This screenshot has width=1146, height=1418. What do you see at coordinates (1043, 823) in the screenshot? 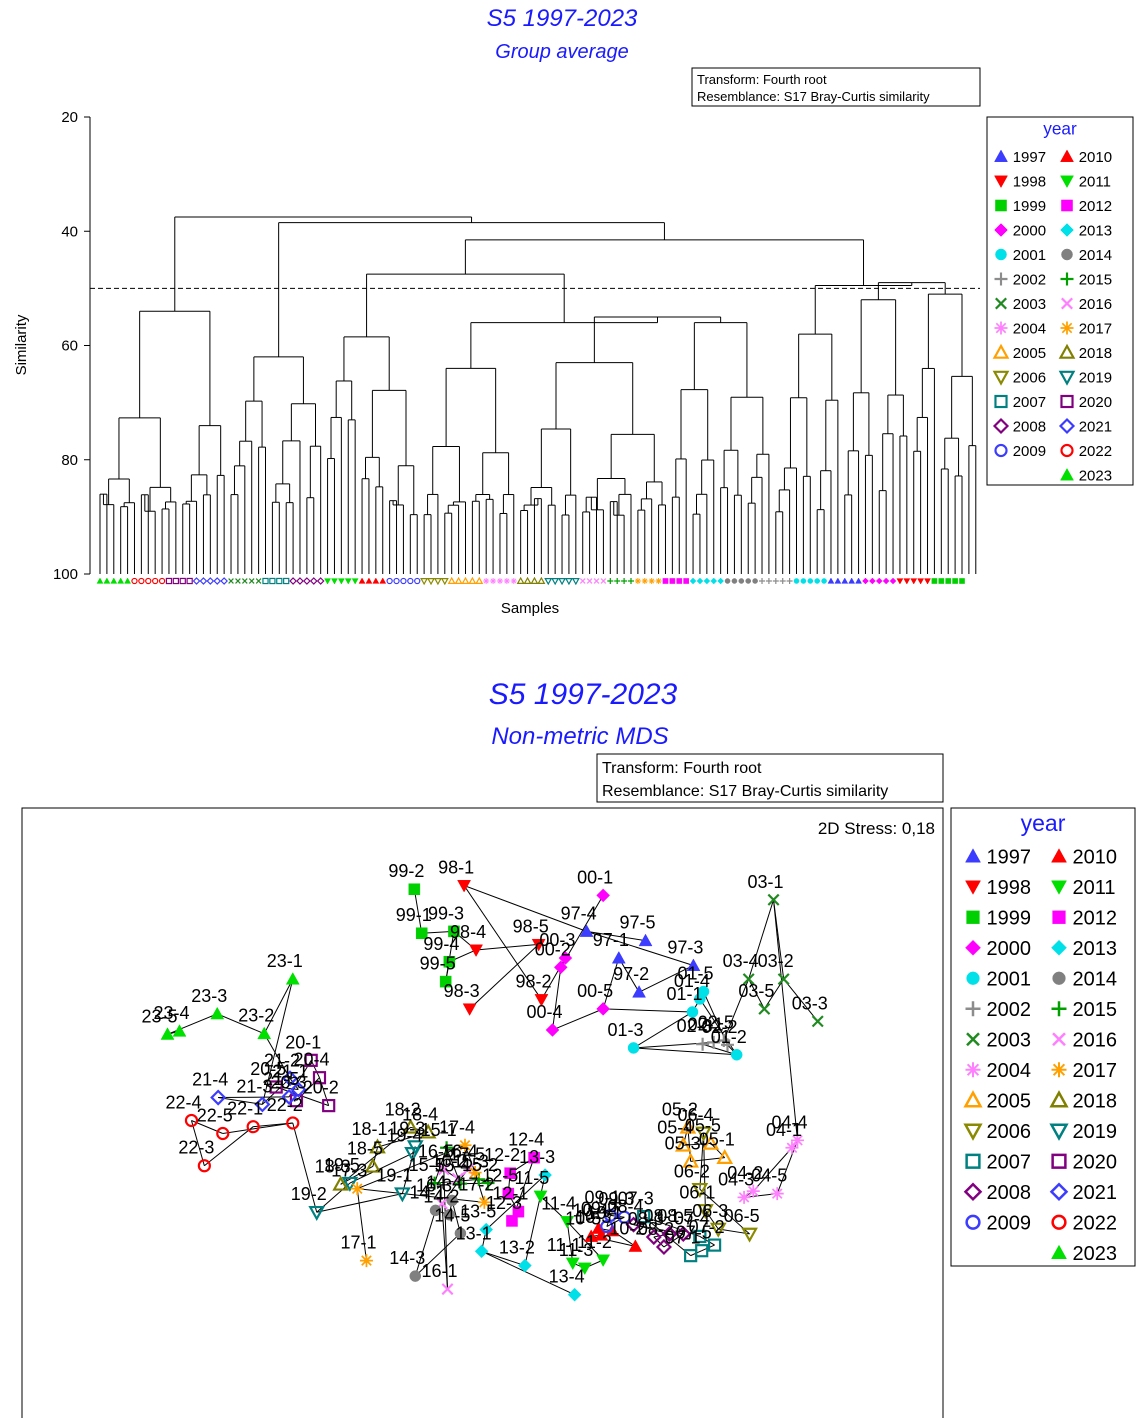
I see `legend-title: year` at bounding box center [1043, 823].